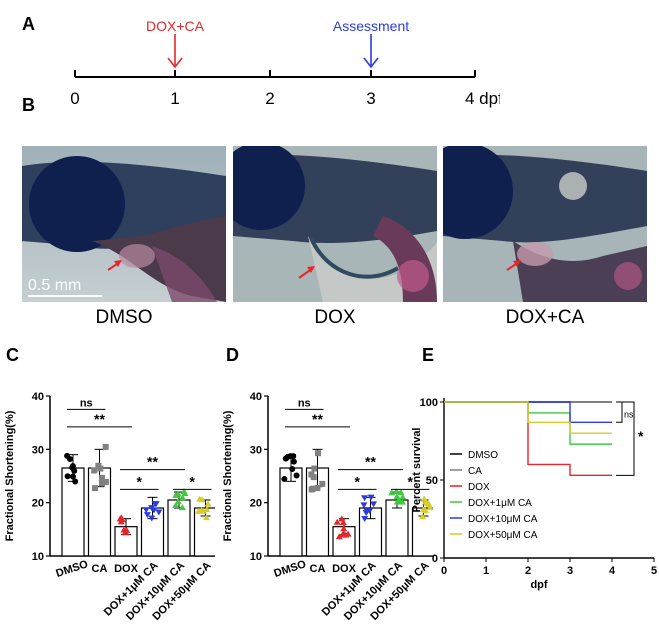 The width and height of the screenshot is (659, 639). I want to click on treatment-label: DOX+CA, so click(175, 26).